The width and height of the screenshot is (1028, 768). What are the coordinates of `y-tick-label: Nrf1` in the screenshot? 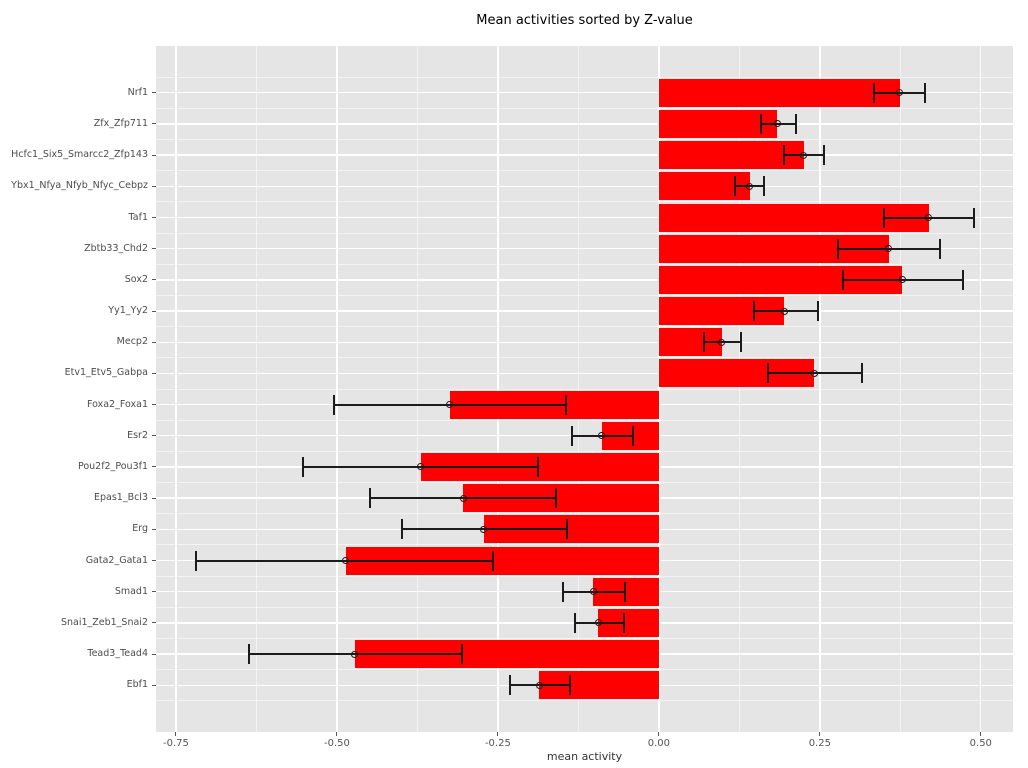 It's located at (137, 92).